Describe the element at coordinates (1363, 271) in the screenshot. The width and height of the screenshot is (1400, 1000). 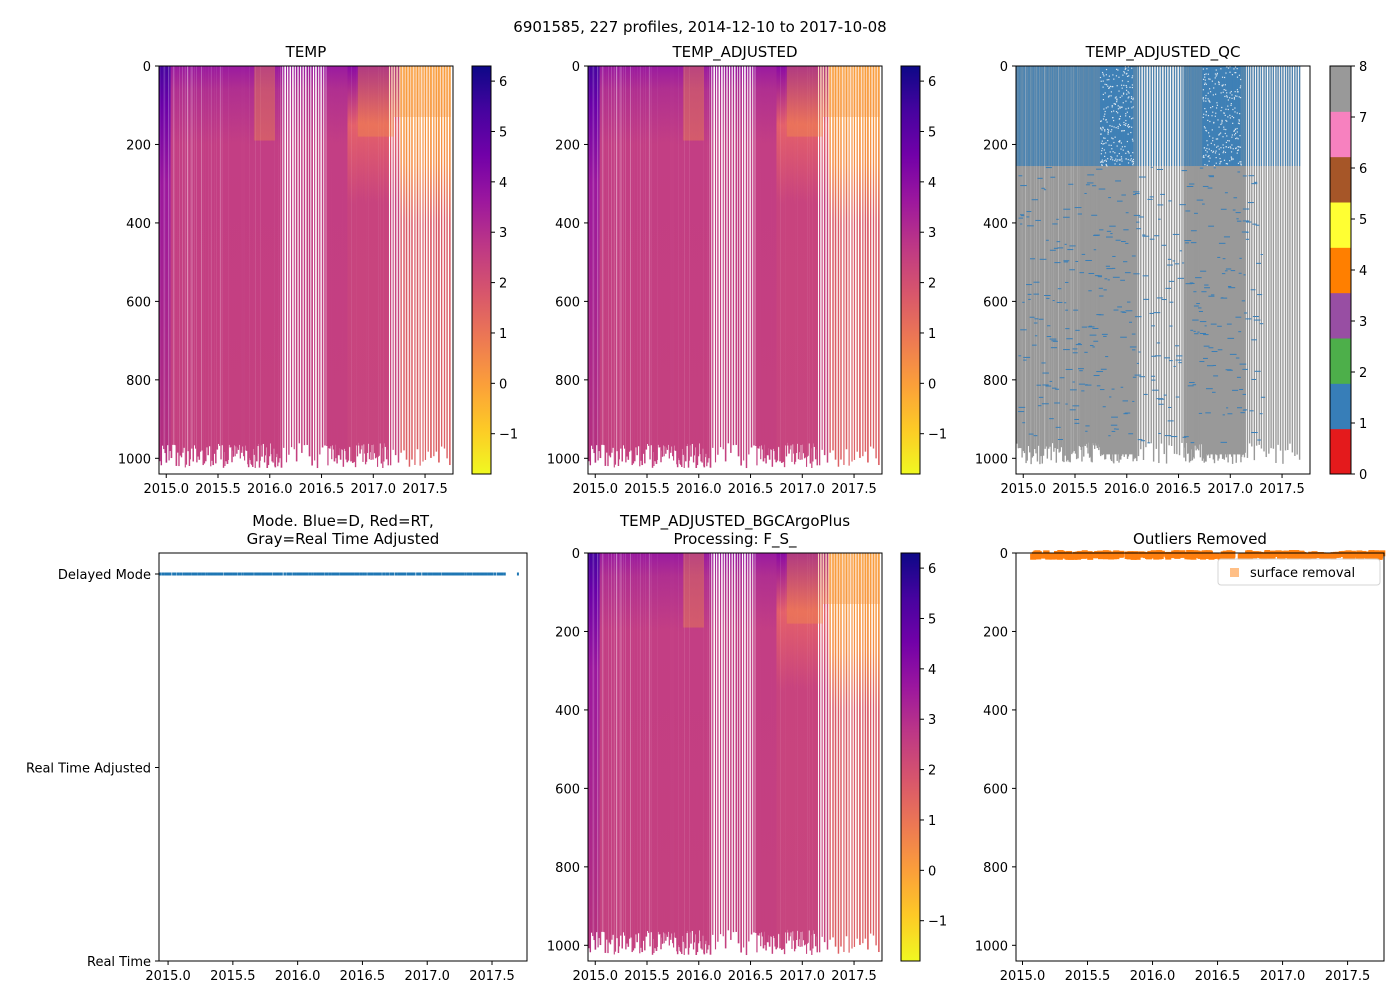
I see `colorbar-tick-label: 4` at that location.